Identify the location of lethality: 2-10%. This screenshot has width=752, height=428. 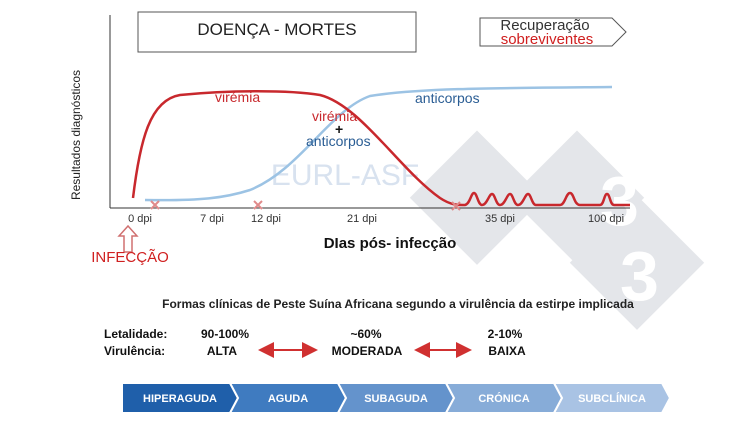
(505, 334).